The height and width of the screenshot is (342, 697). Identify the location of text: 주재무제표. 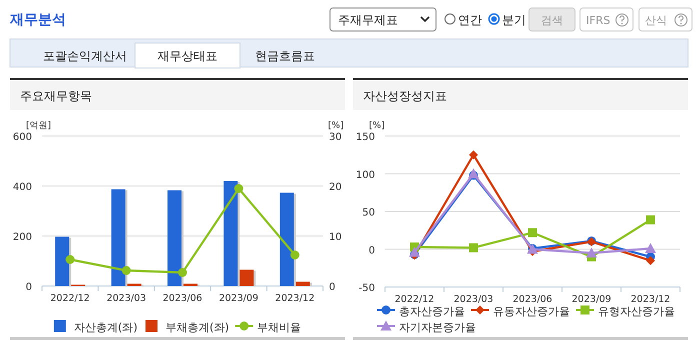
(368, 20).